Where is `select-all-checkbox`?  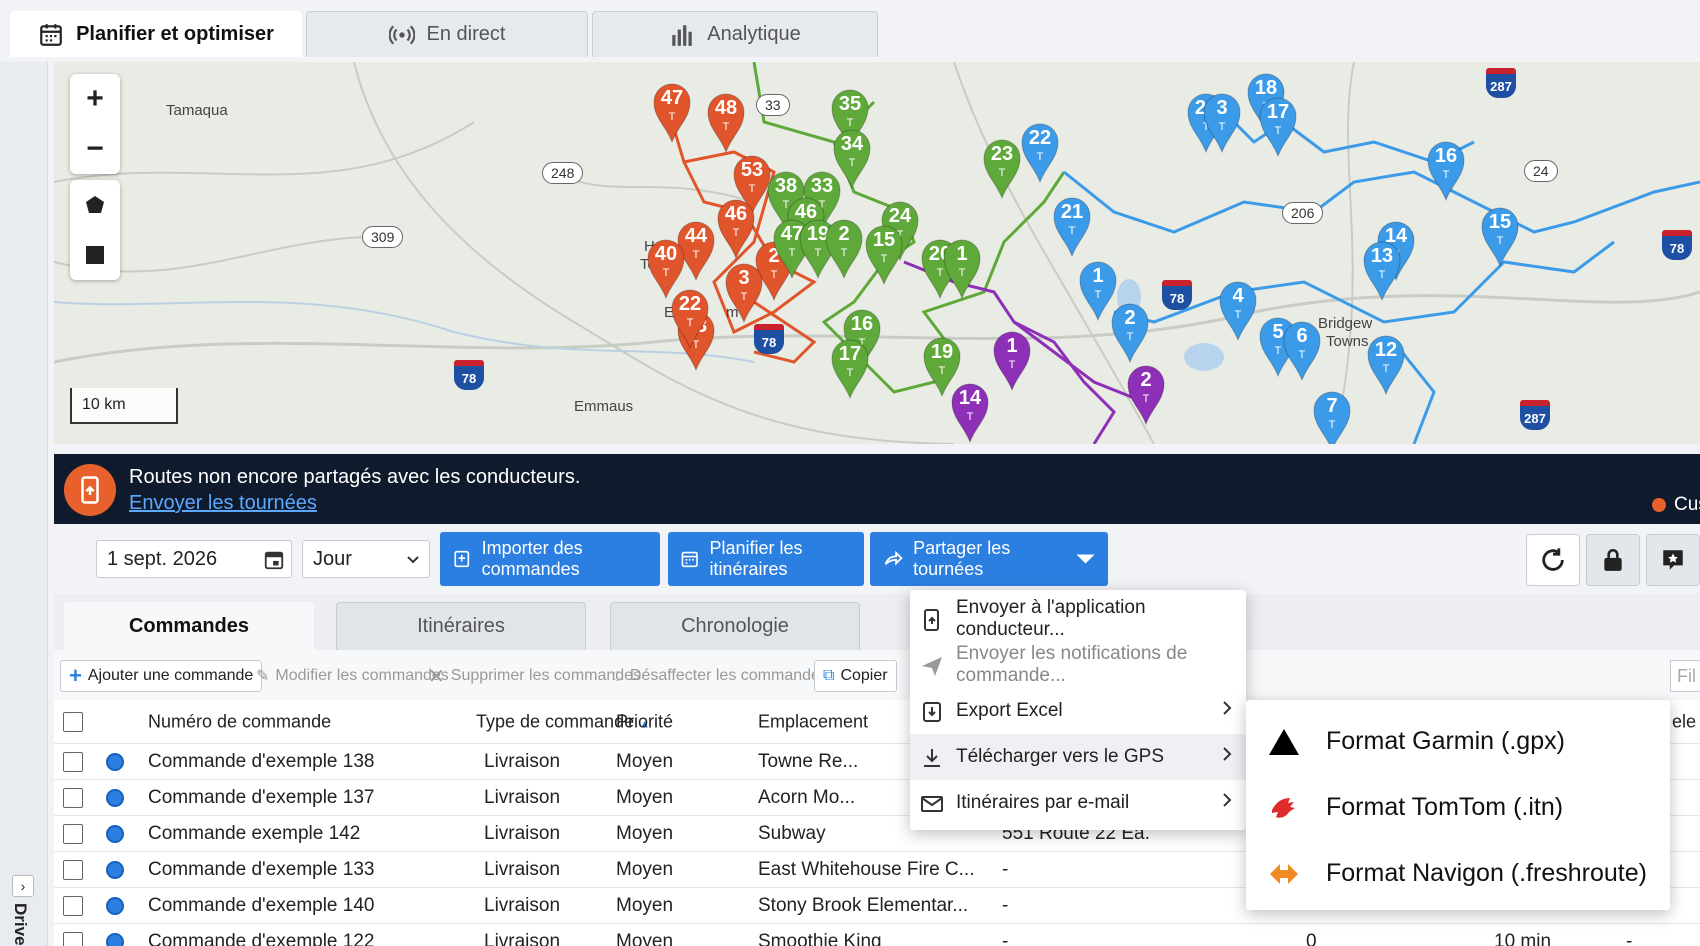 select-all-checkbox is located at coordinates (73, 721).